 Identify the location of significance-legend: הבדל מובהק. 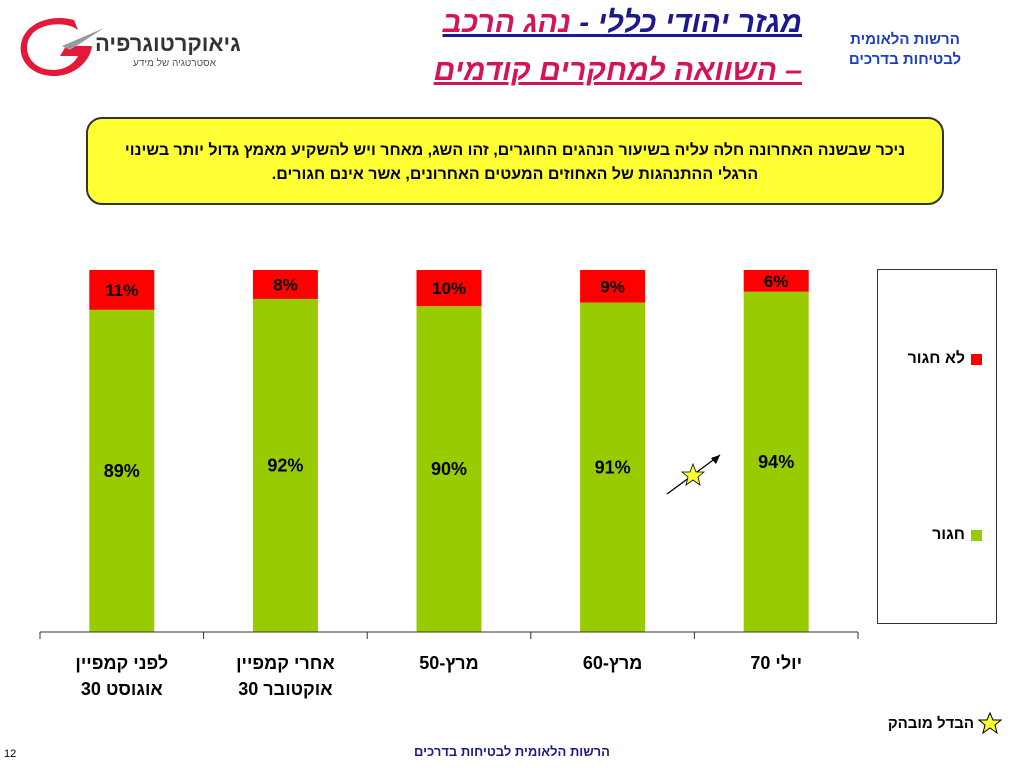
(945, 723).